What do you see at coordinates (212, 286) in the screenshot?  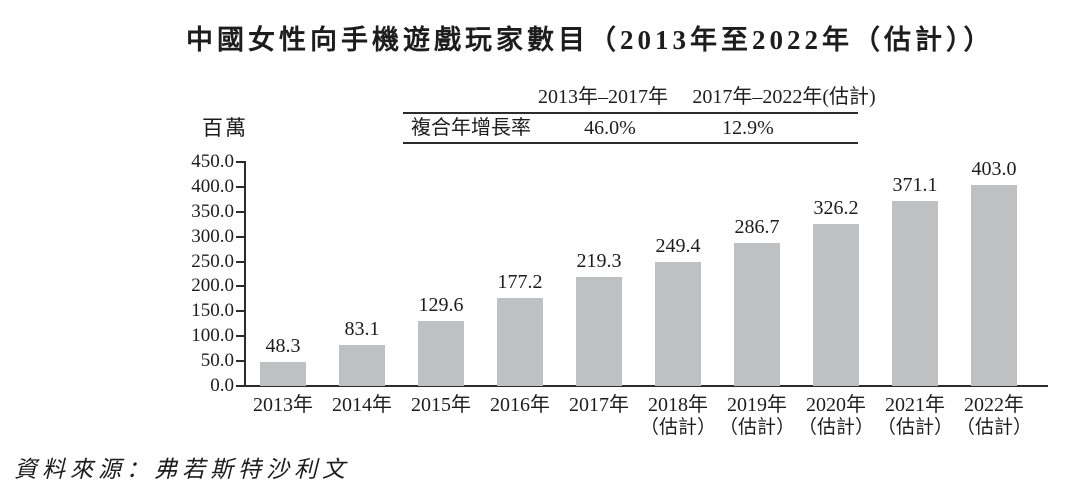 I see `y-tick-label: 200.0` at bounding box center [212, 286].